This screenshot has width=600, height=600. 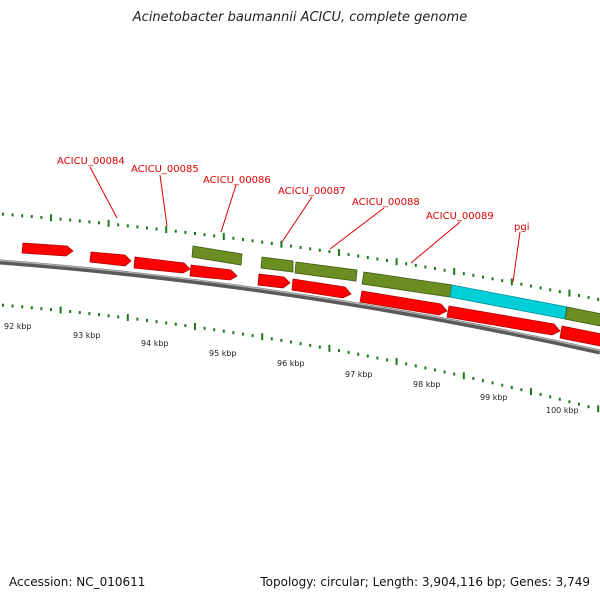 What do you see at coordinates (223, 353) in the screenshot?
I see `kbp-label: 95 kbp` at bounding box center [223, 353].